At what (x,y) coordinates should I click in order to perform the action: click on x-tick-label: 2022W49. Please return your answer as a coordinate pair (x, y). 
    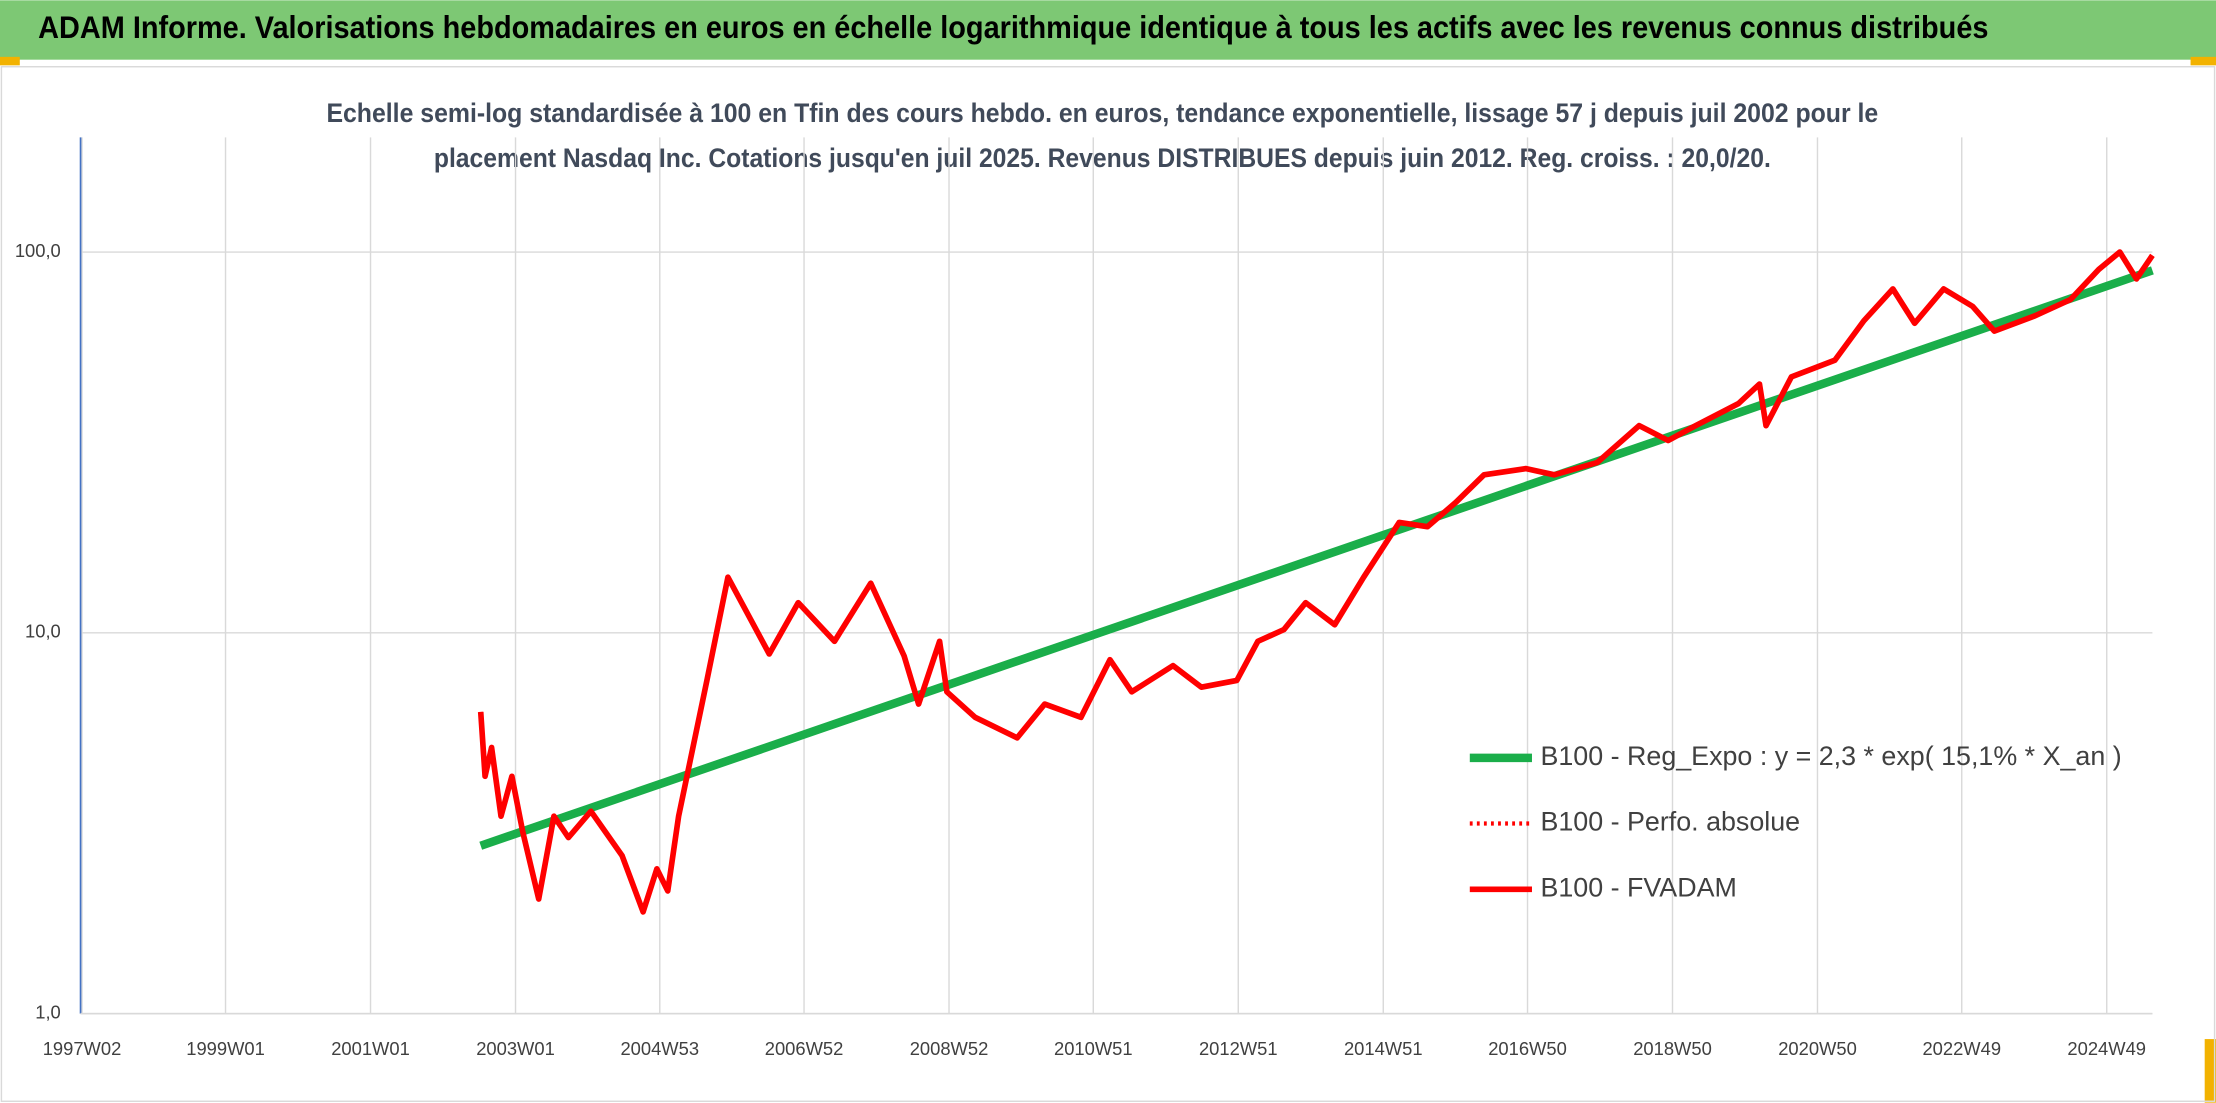
    Looking at the image, I should click on (1961, 1048).